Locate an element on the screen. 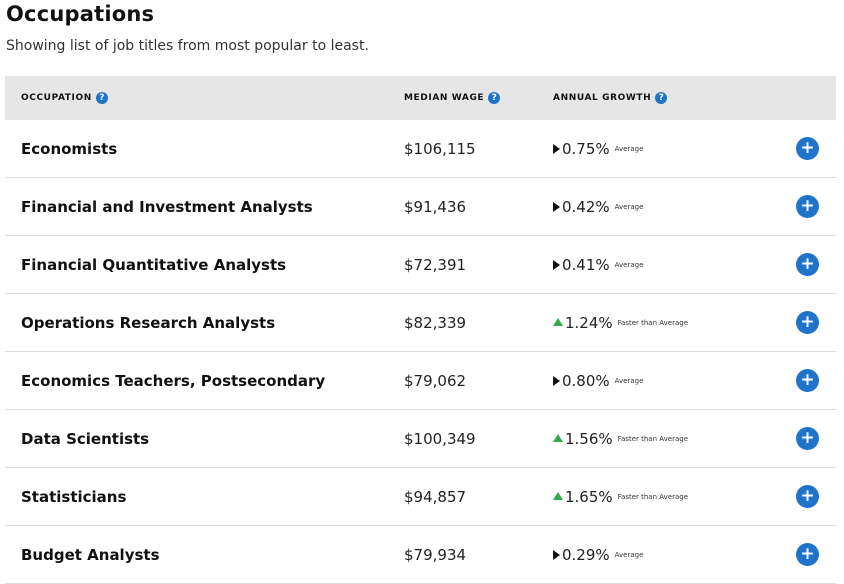 The height and width of the screenshot is (584, 844). annual-growth: 1.24% Faster than Average is located at coordinates (620, 322).